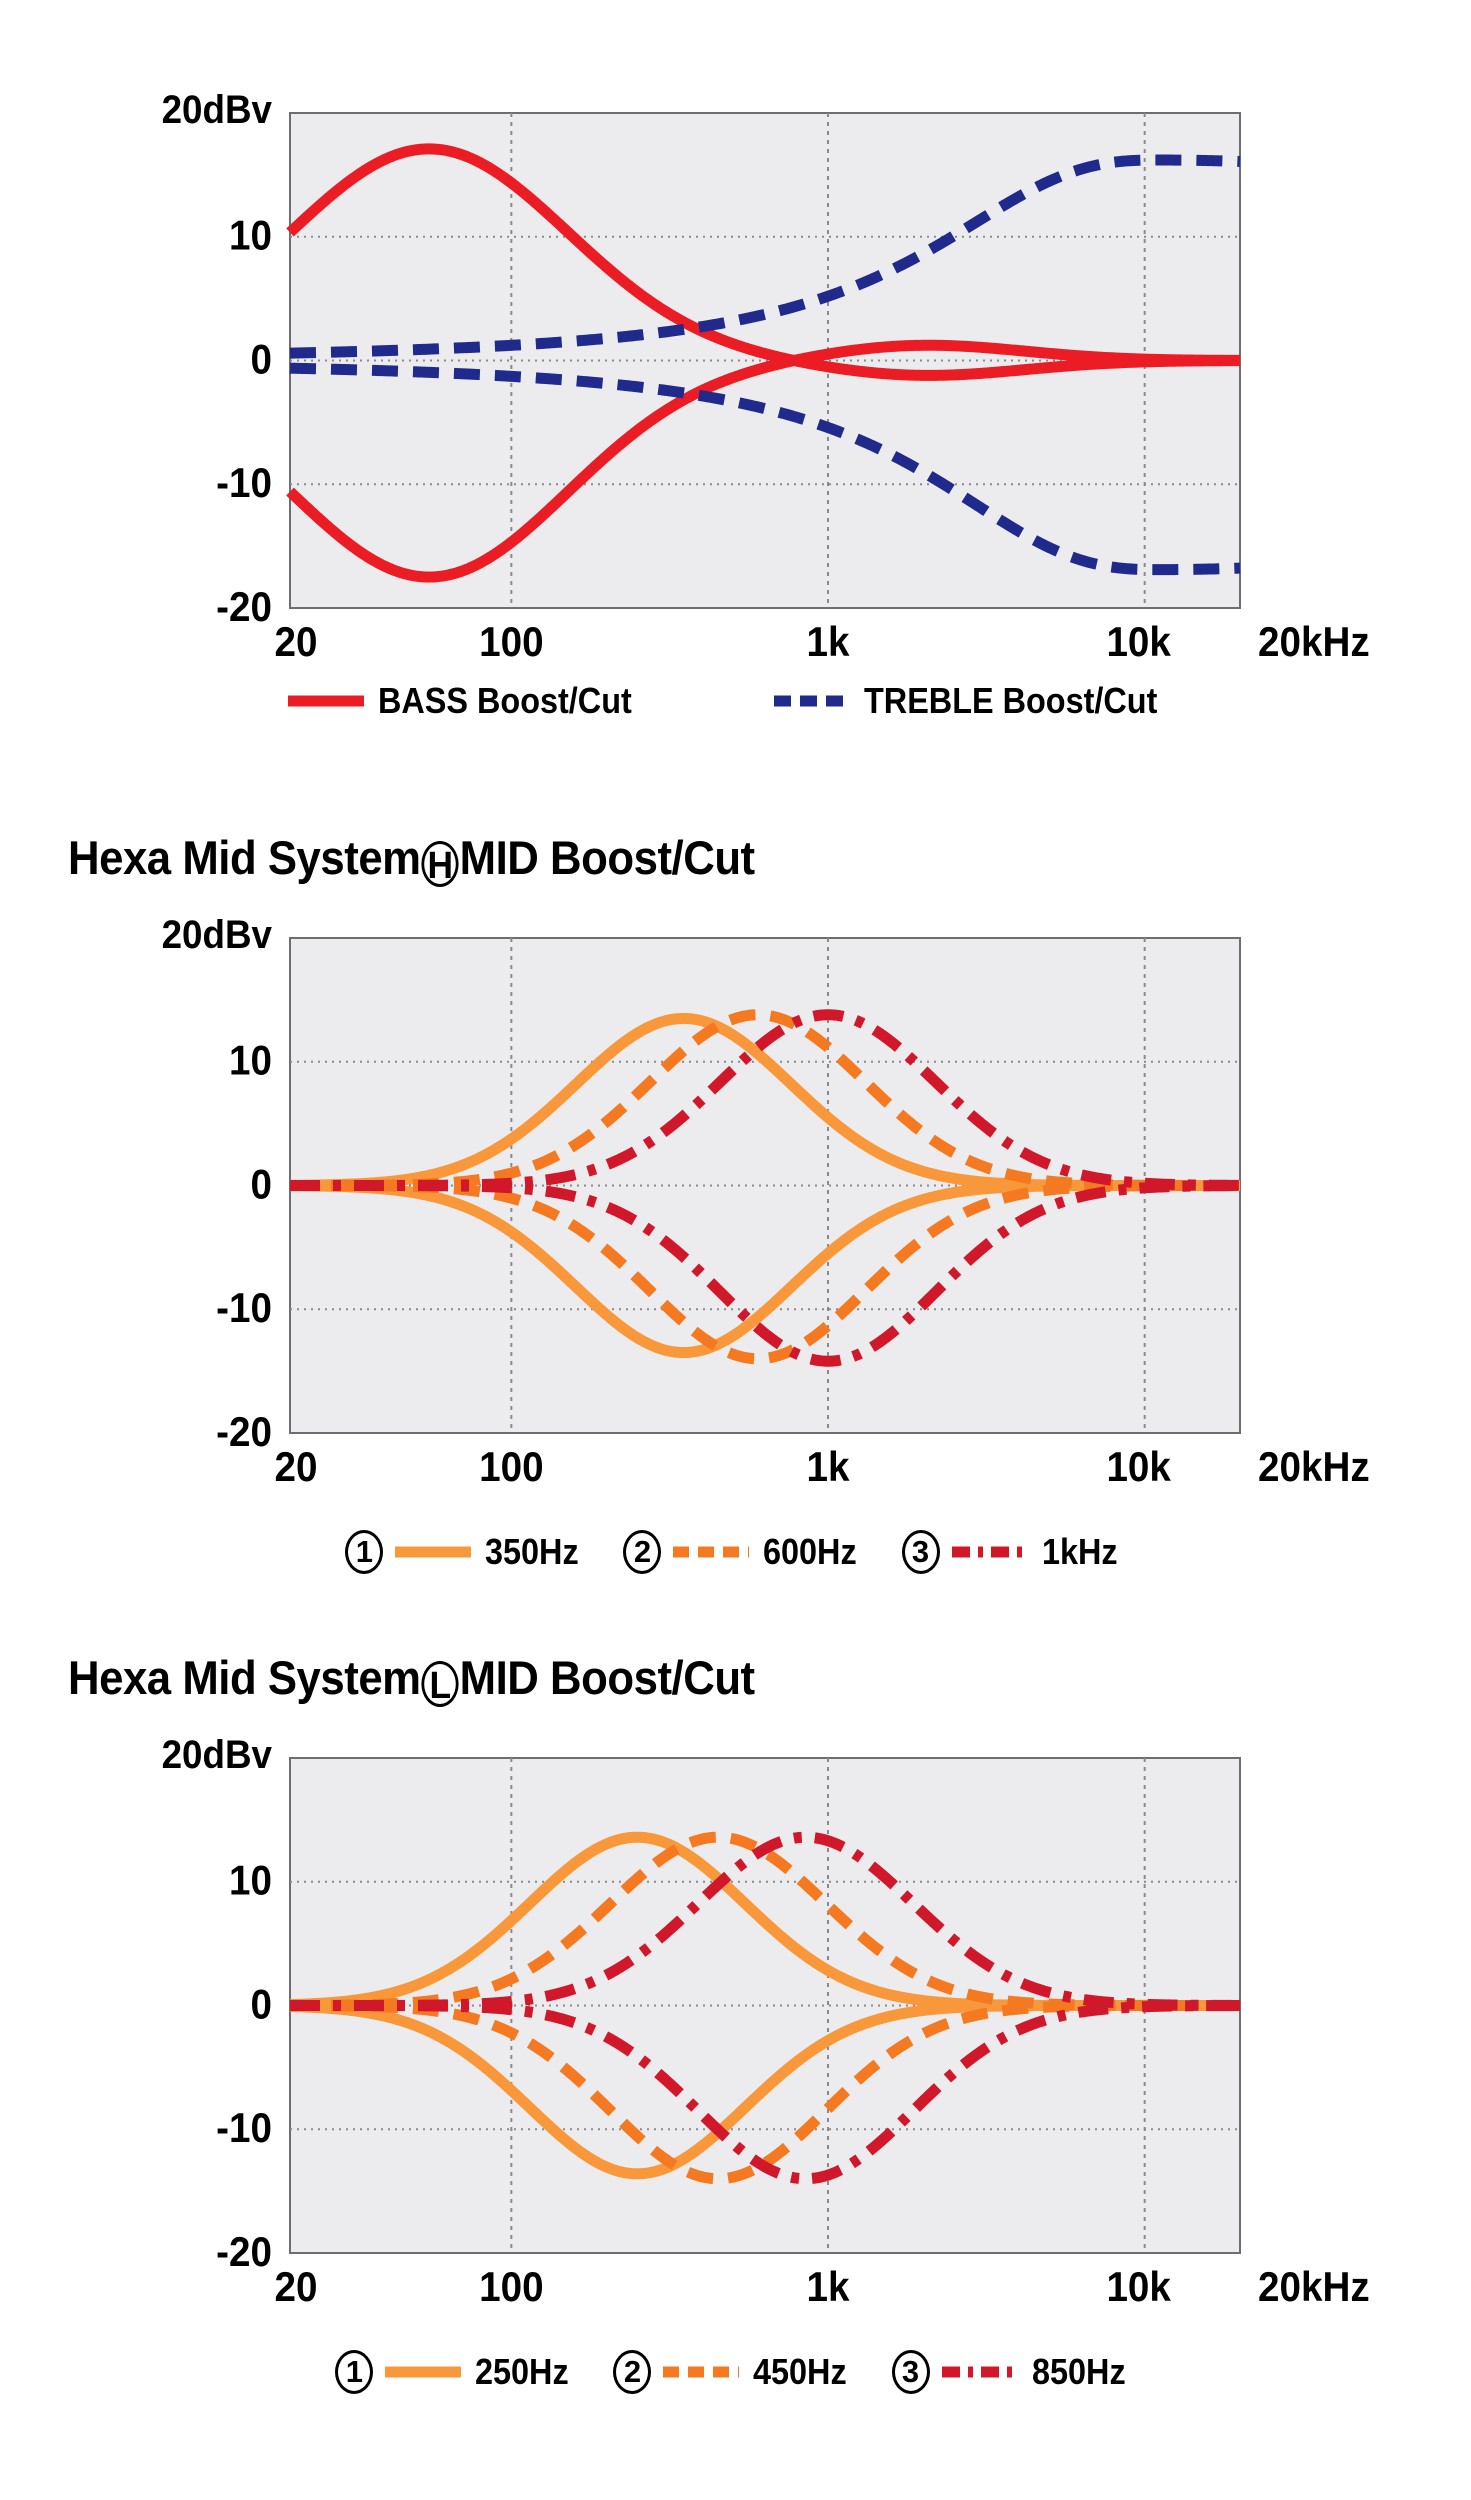 The height and width of the screenshot is (2500, 1471). What do you see at coordinates (607, 1677) in the screenshot?
I see `title-suffix-l: MID Boost/Cut` at bounding box center [607, 1677].